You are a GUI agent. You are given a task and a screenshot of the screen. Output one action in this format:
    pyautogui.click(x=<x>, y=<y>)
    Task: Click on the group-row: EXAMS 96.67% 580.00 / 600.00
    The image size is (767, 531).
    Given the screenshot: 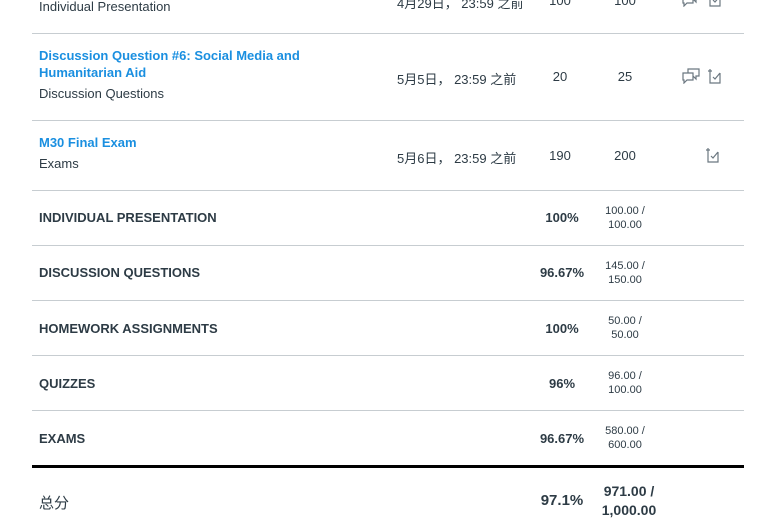 What is the action you would take?
    pyautogui.click(x=388, y=437)
    